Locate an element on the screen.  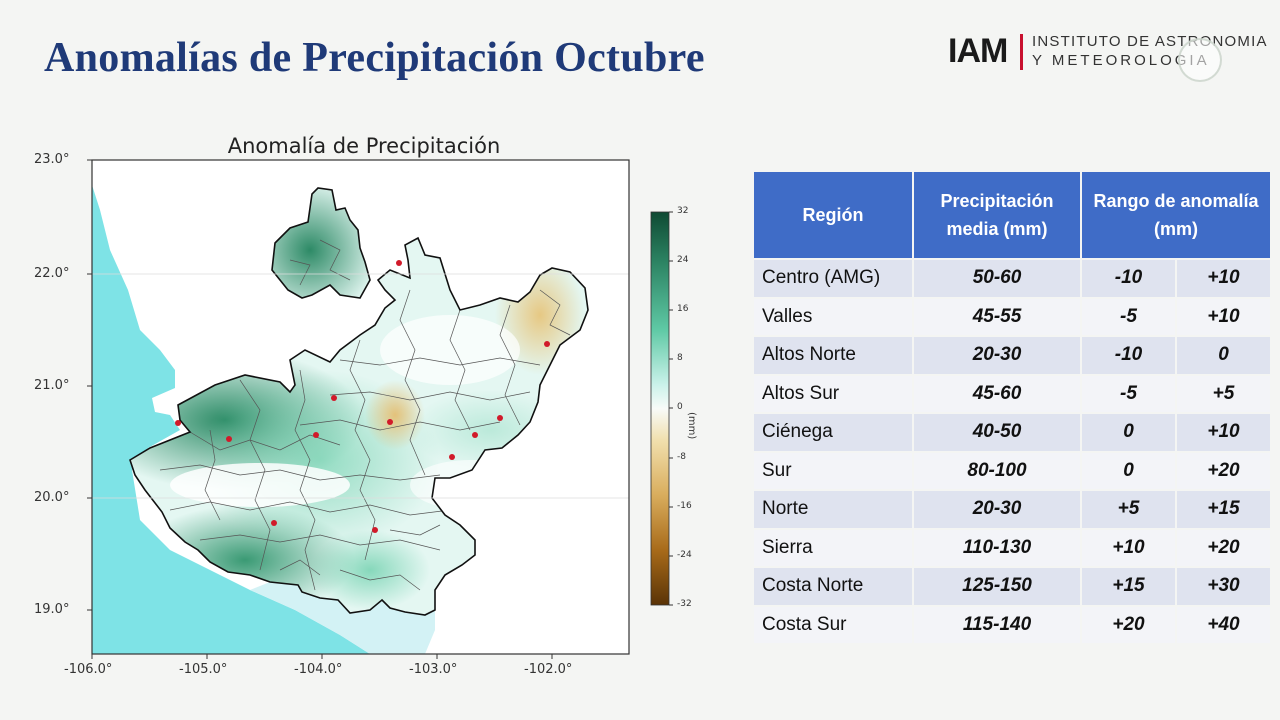
logo-divider is located at coordinates (1021, 52).